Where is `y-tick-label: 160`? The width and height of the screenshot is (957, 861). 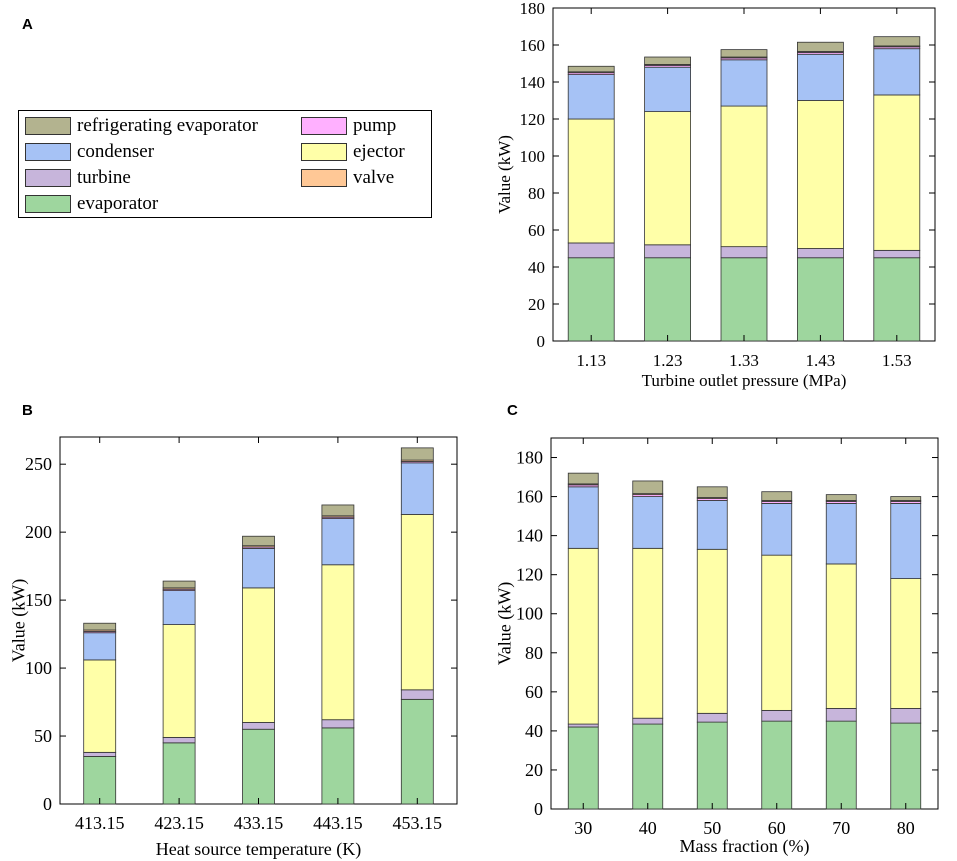 y-tick-label: 160 is located at coordinates (529, 497).